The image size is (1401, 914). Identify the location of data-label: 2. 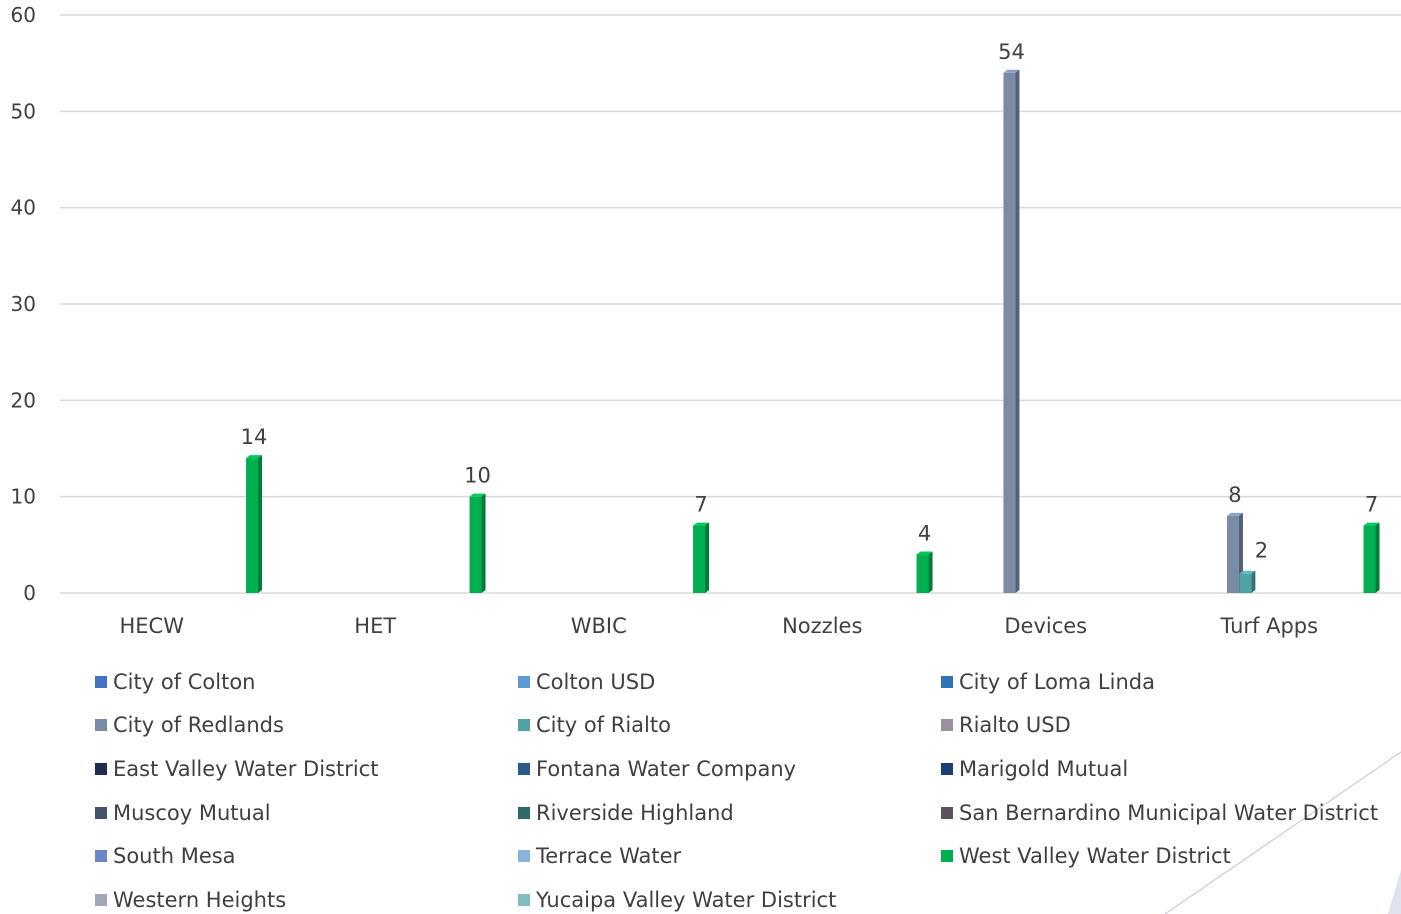
(1261, 551).